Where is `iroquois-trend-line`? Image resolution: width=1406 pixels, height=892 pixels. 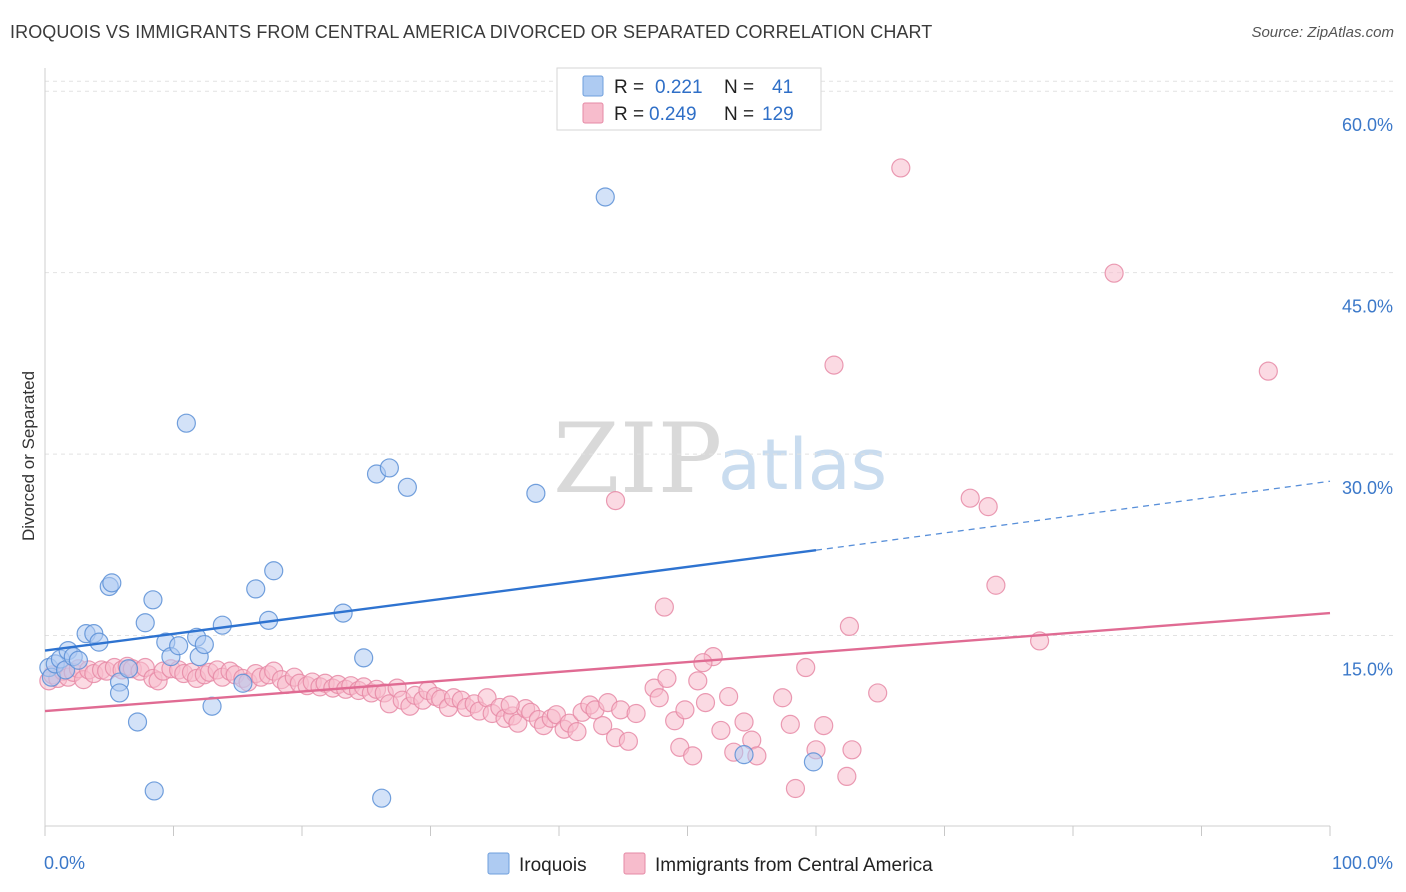
iroquois-trend-line is located at coordinates (430, 600).